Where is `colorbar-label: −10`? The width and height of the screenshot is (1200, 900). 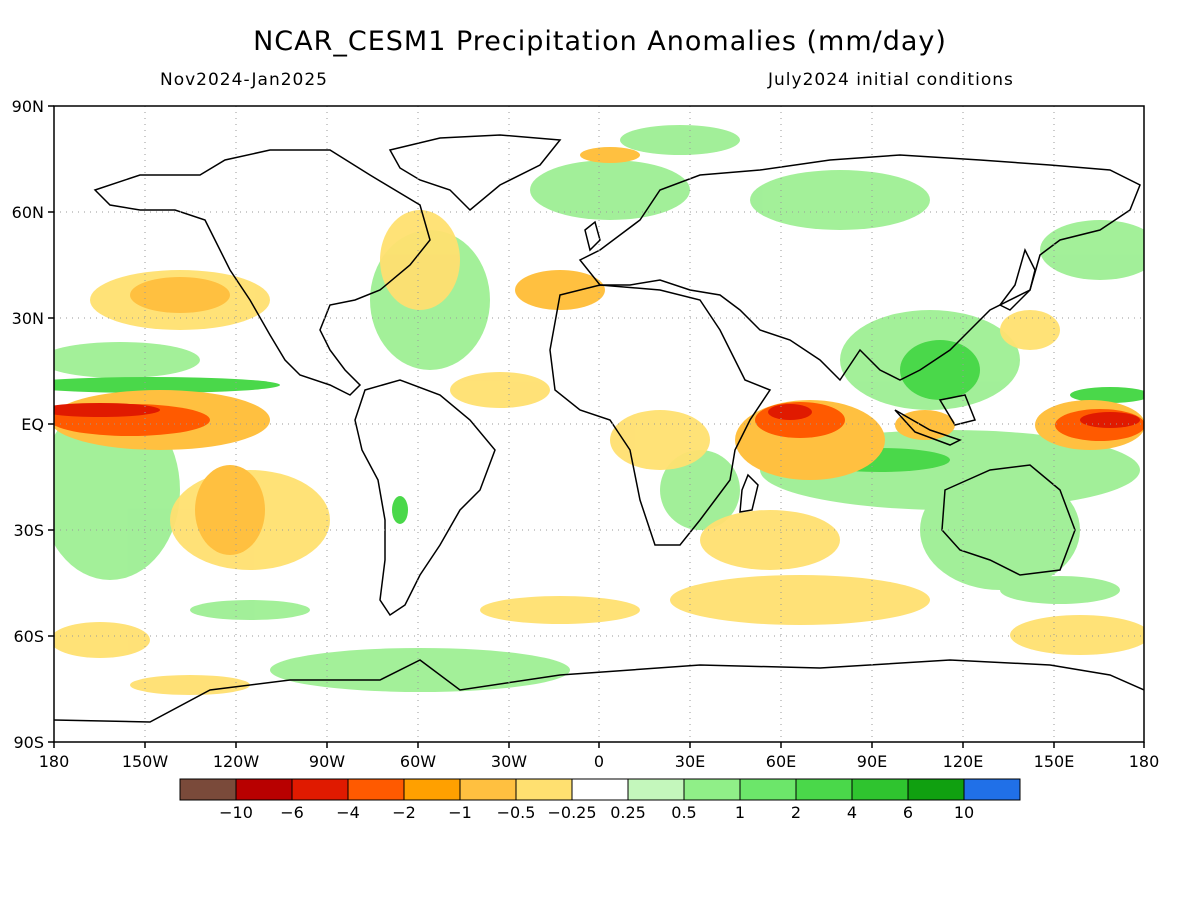 colorbar-label: −10 is located at coordinates (236, 812).